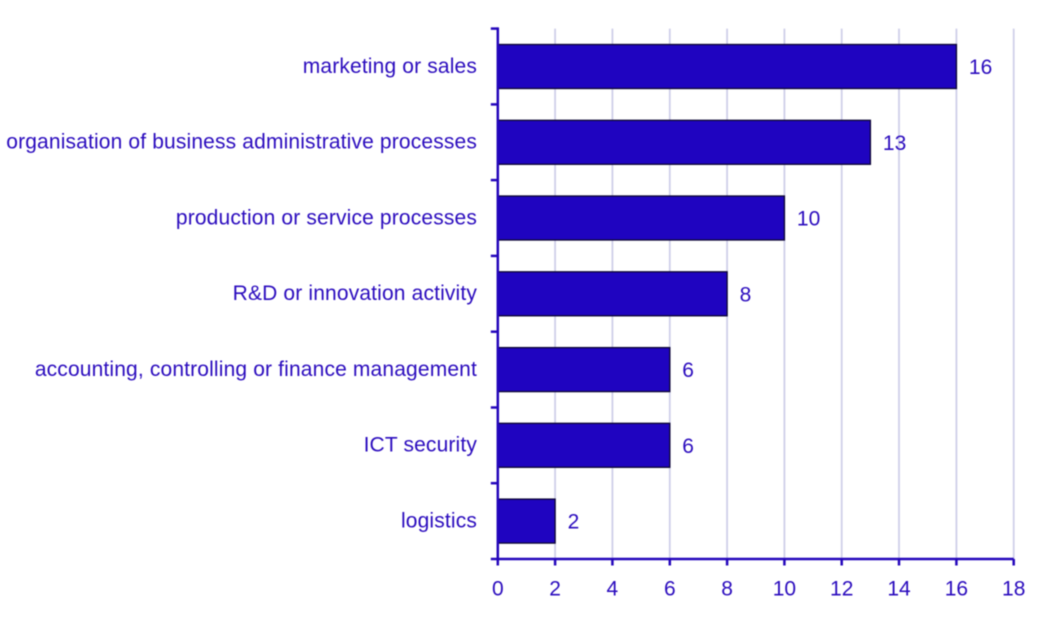 The height and width of the screenshot is (643, 1038). What do you see at coordinates (439, 520) in the screenshot?
I see `svg-text: logistics` at bounding box center [439, 520].